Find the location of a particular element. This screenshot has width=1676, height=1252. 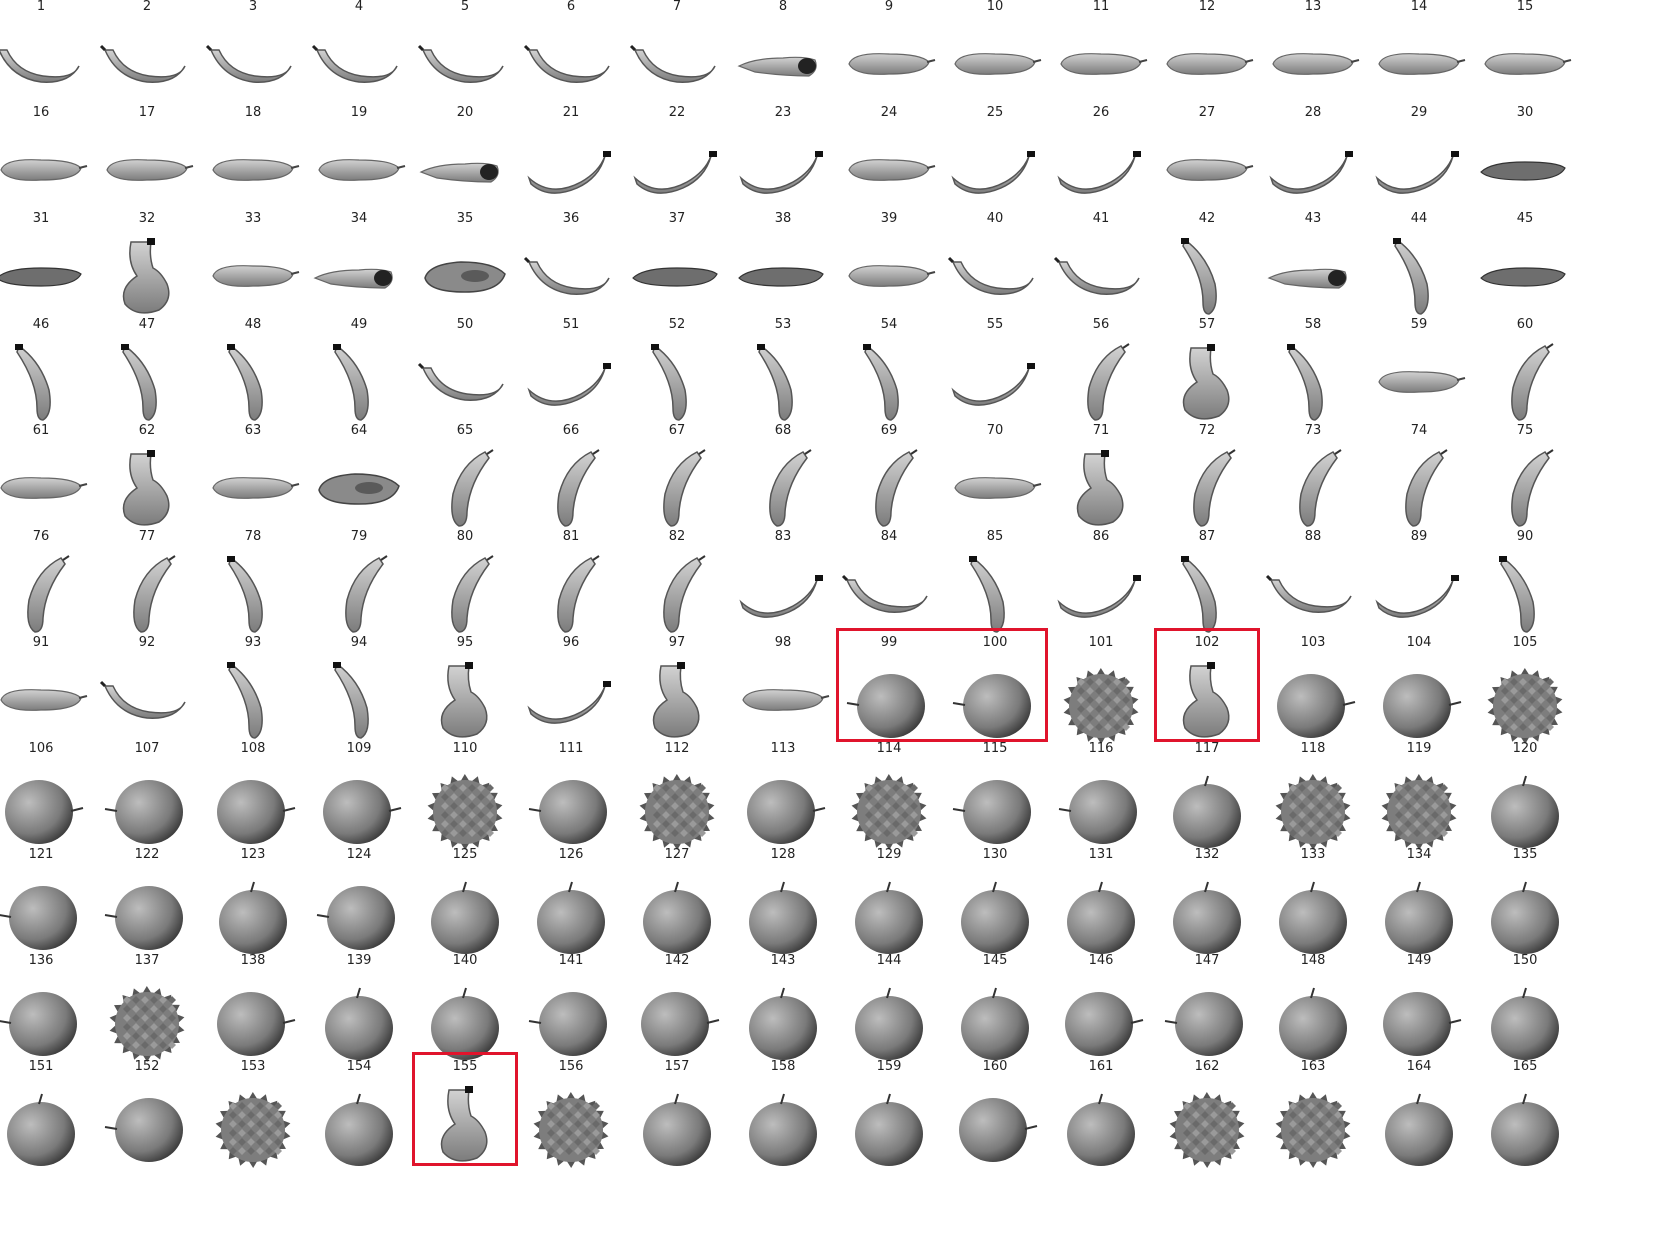

grid-cell: 62 is located at coordinates (147, 481).